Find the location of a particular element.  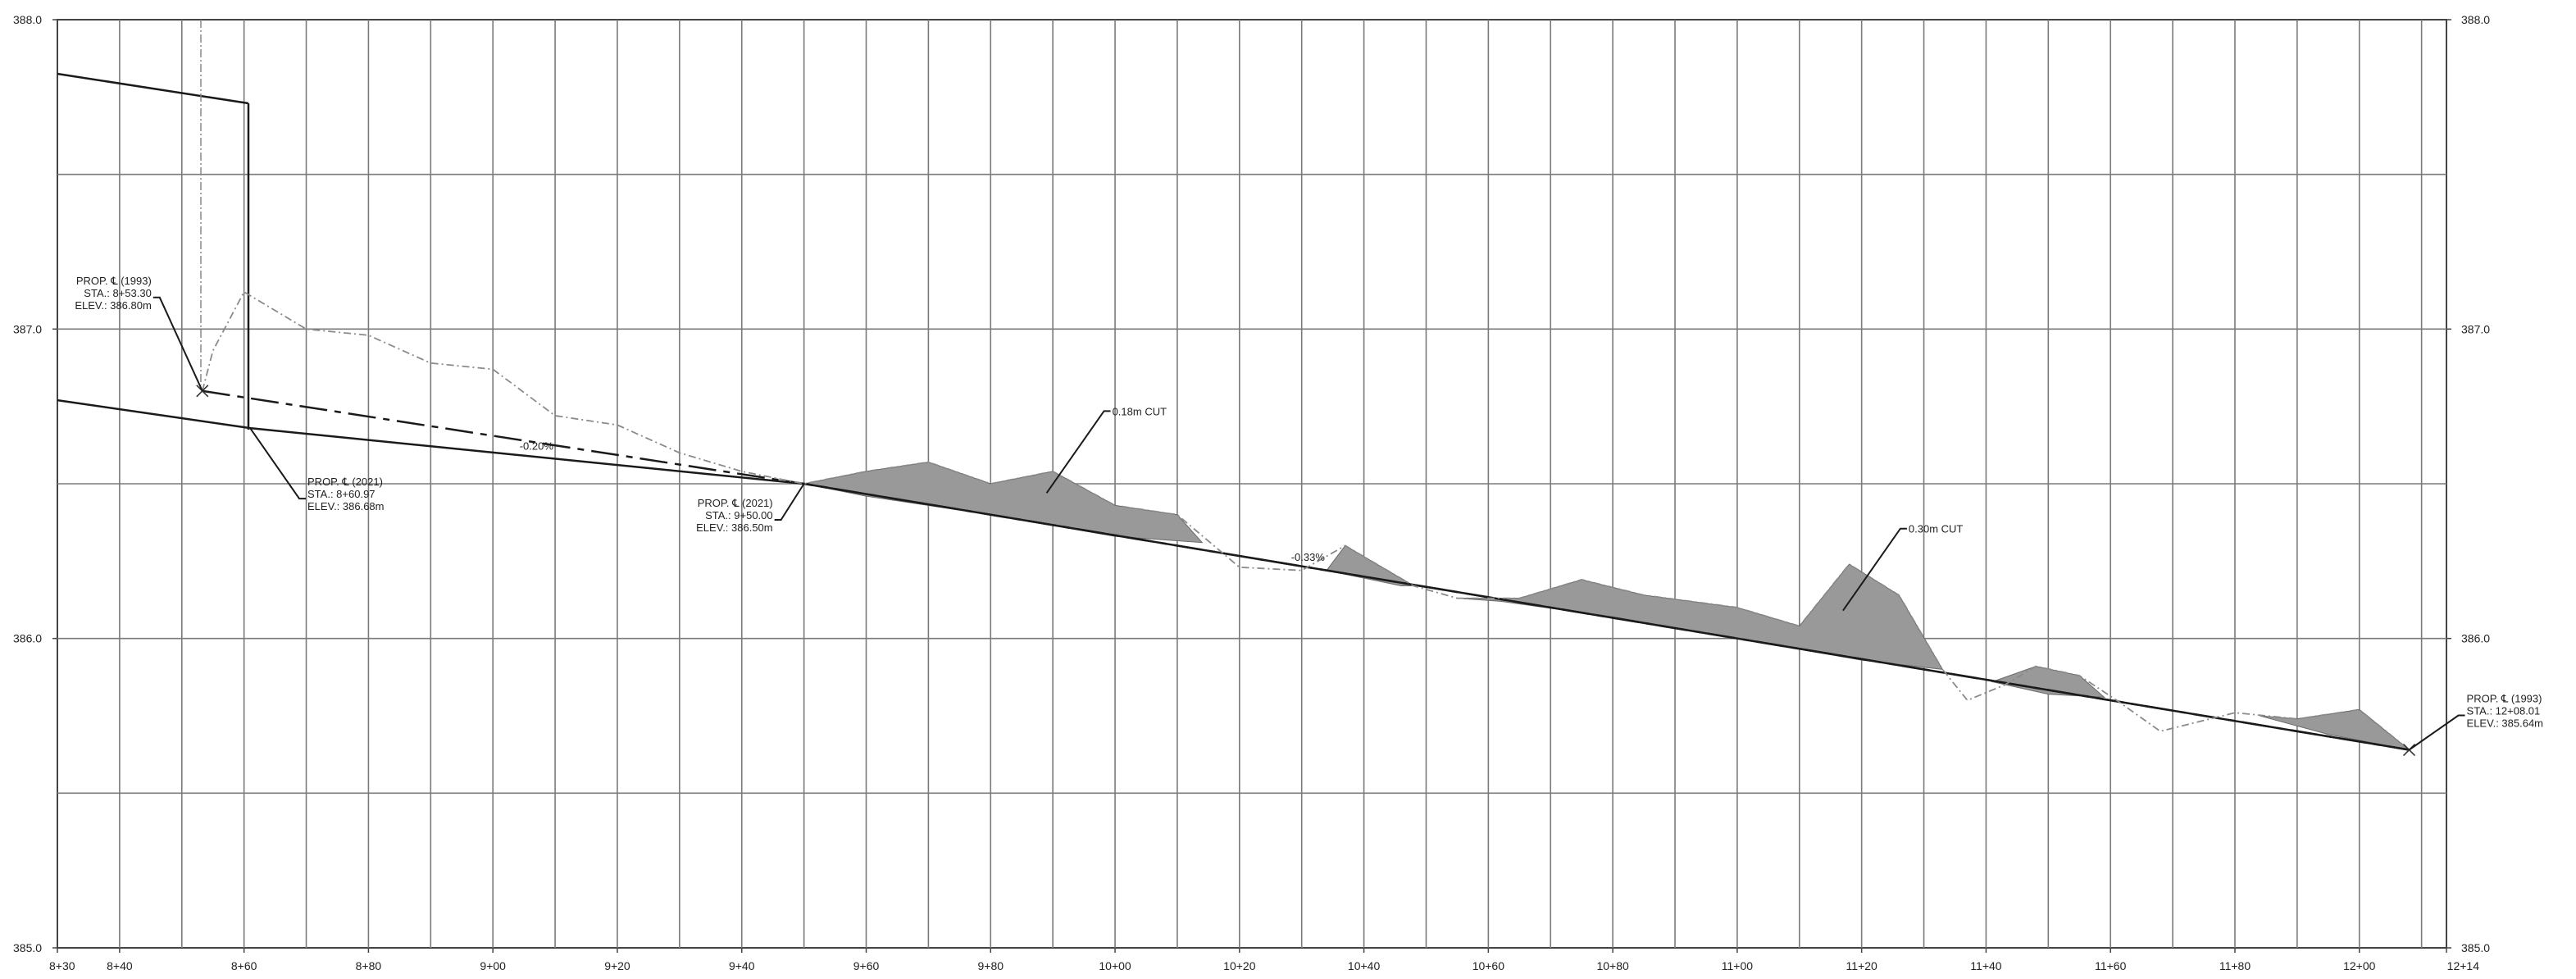

grade-label: -0.33% is located at coordinates (1308, 557).